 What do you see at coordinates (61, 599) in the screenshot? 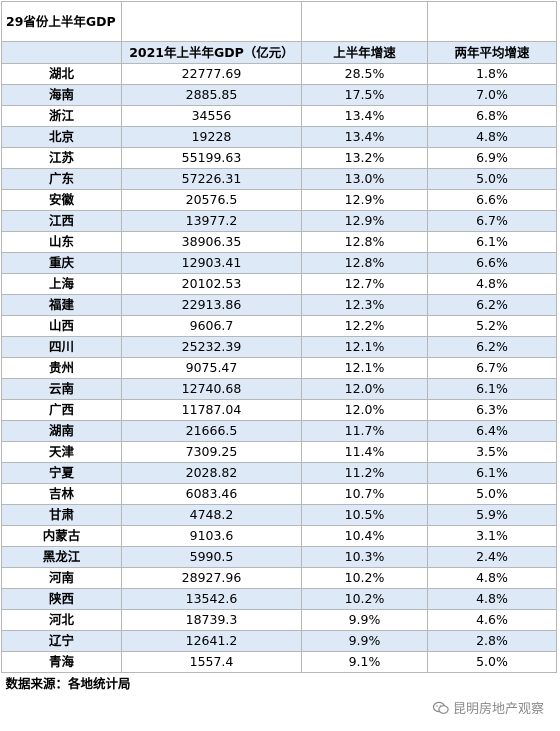
I see `prov-cell: 陕西` at bounding box center [61, 599].